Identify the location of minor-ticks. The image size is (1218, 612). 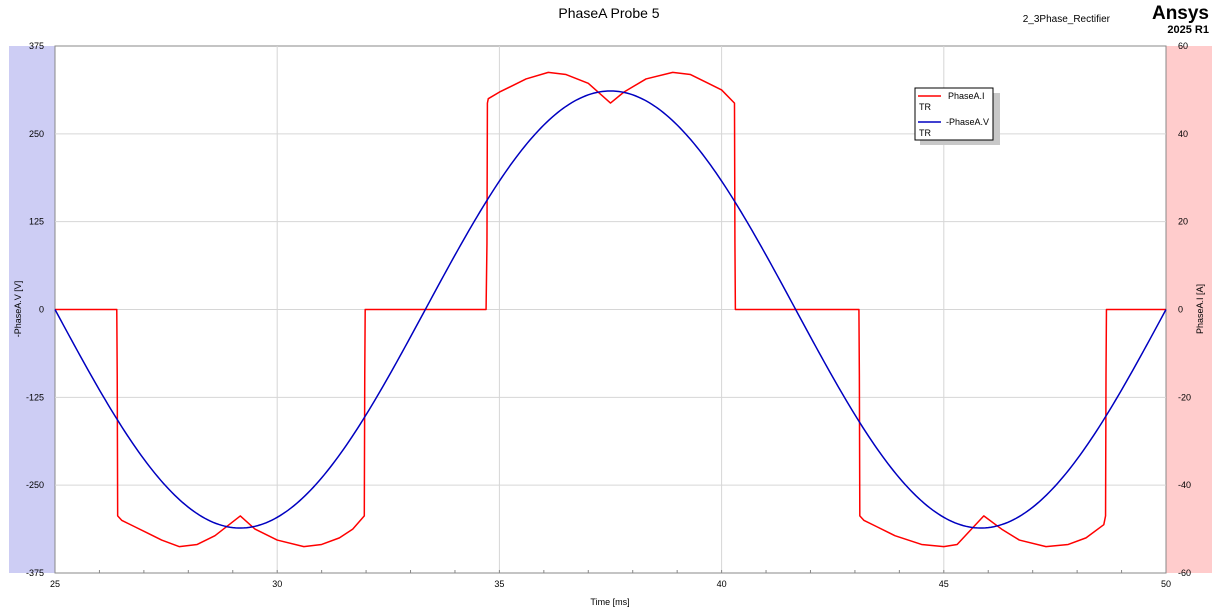
(610, 571).